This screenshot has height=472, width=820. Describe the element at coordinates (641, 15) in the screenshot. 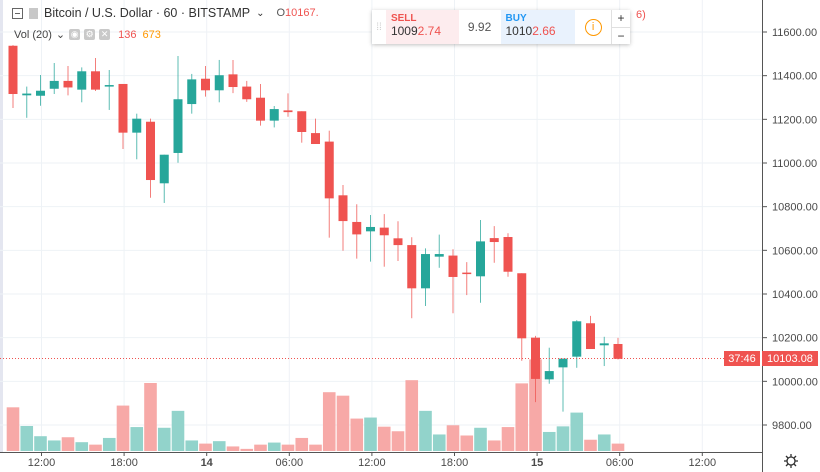

I see `legend-fragment: 6)` at that location.